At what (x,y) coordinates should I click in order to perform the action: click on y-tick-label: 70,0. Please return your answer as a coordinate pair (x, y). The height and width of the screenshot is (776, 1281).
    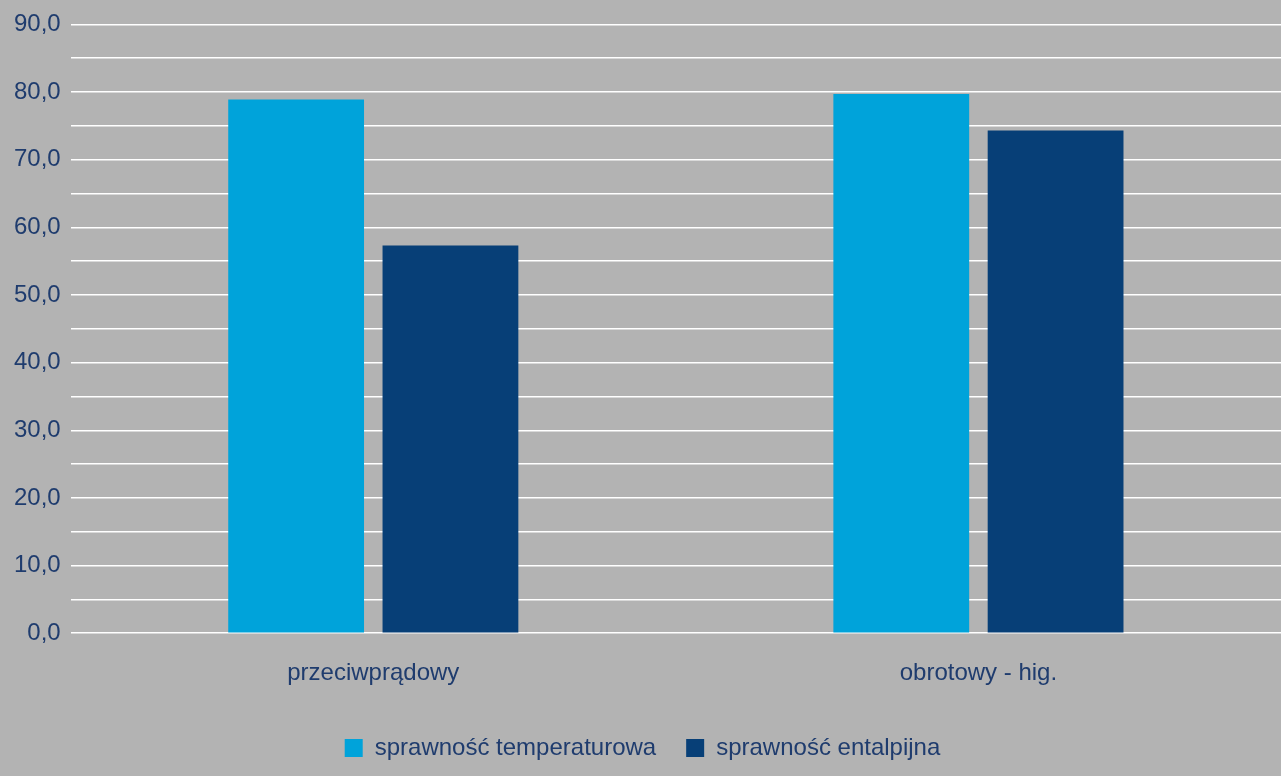
    Looking at the image, I should click on (37, 158).